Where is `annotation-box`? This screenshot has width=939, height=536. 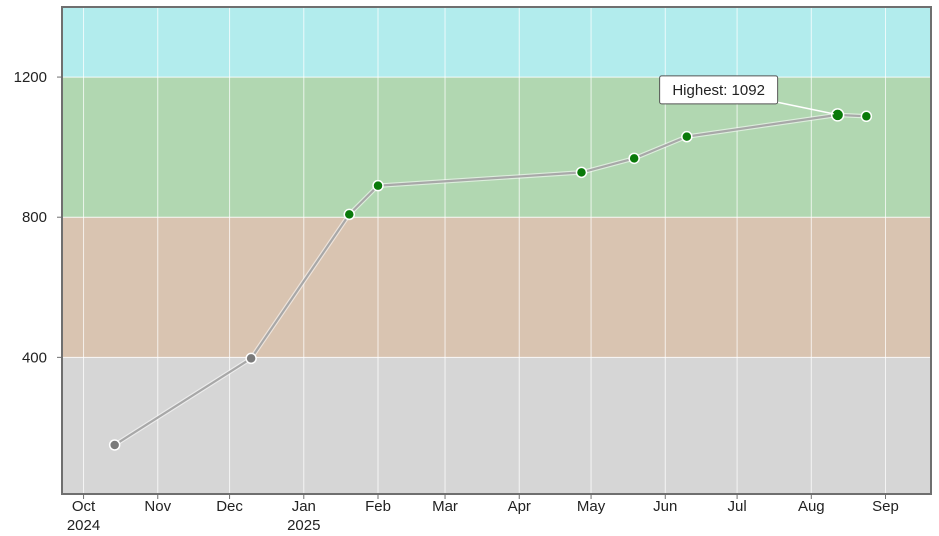
annotation-box is located at coordinates (719, 90).